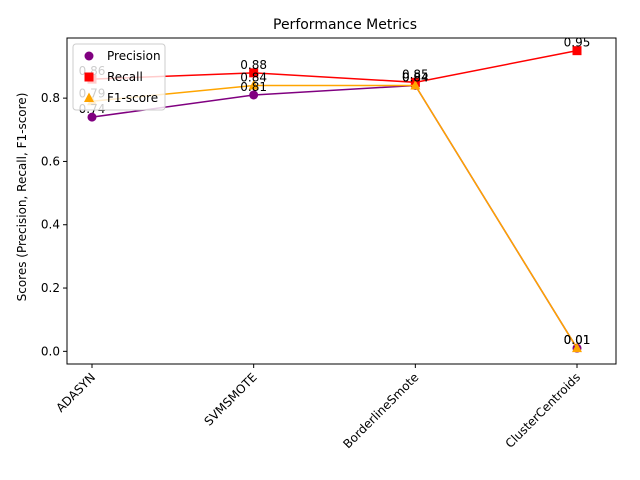 Image resolution: width=640 pixels, height=480 pixels. I want to click on y-tick-label: 0.4, so click(50, 225).